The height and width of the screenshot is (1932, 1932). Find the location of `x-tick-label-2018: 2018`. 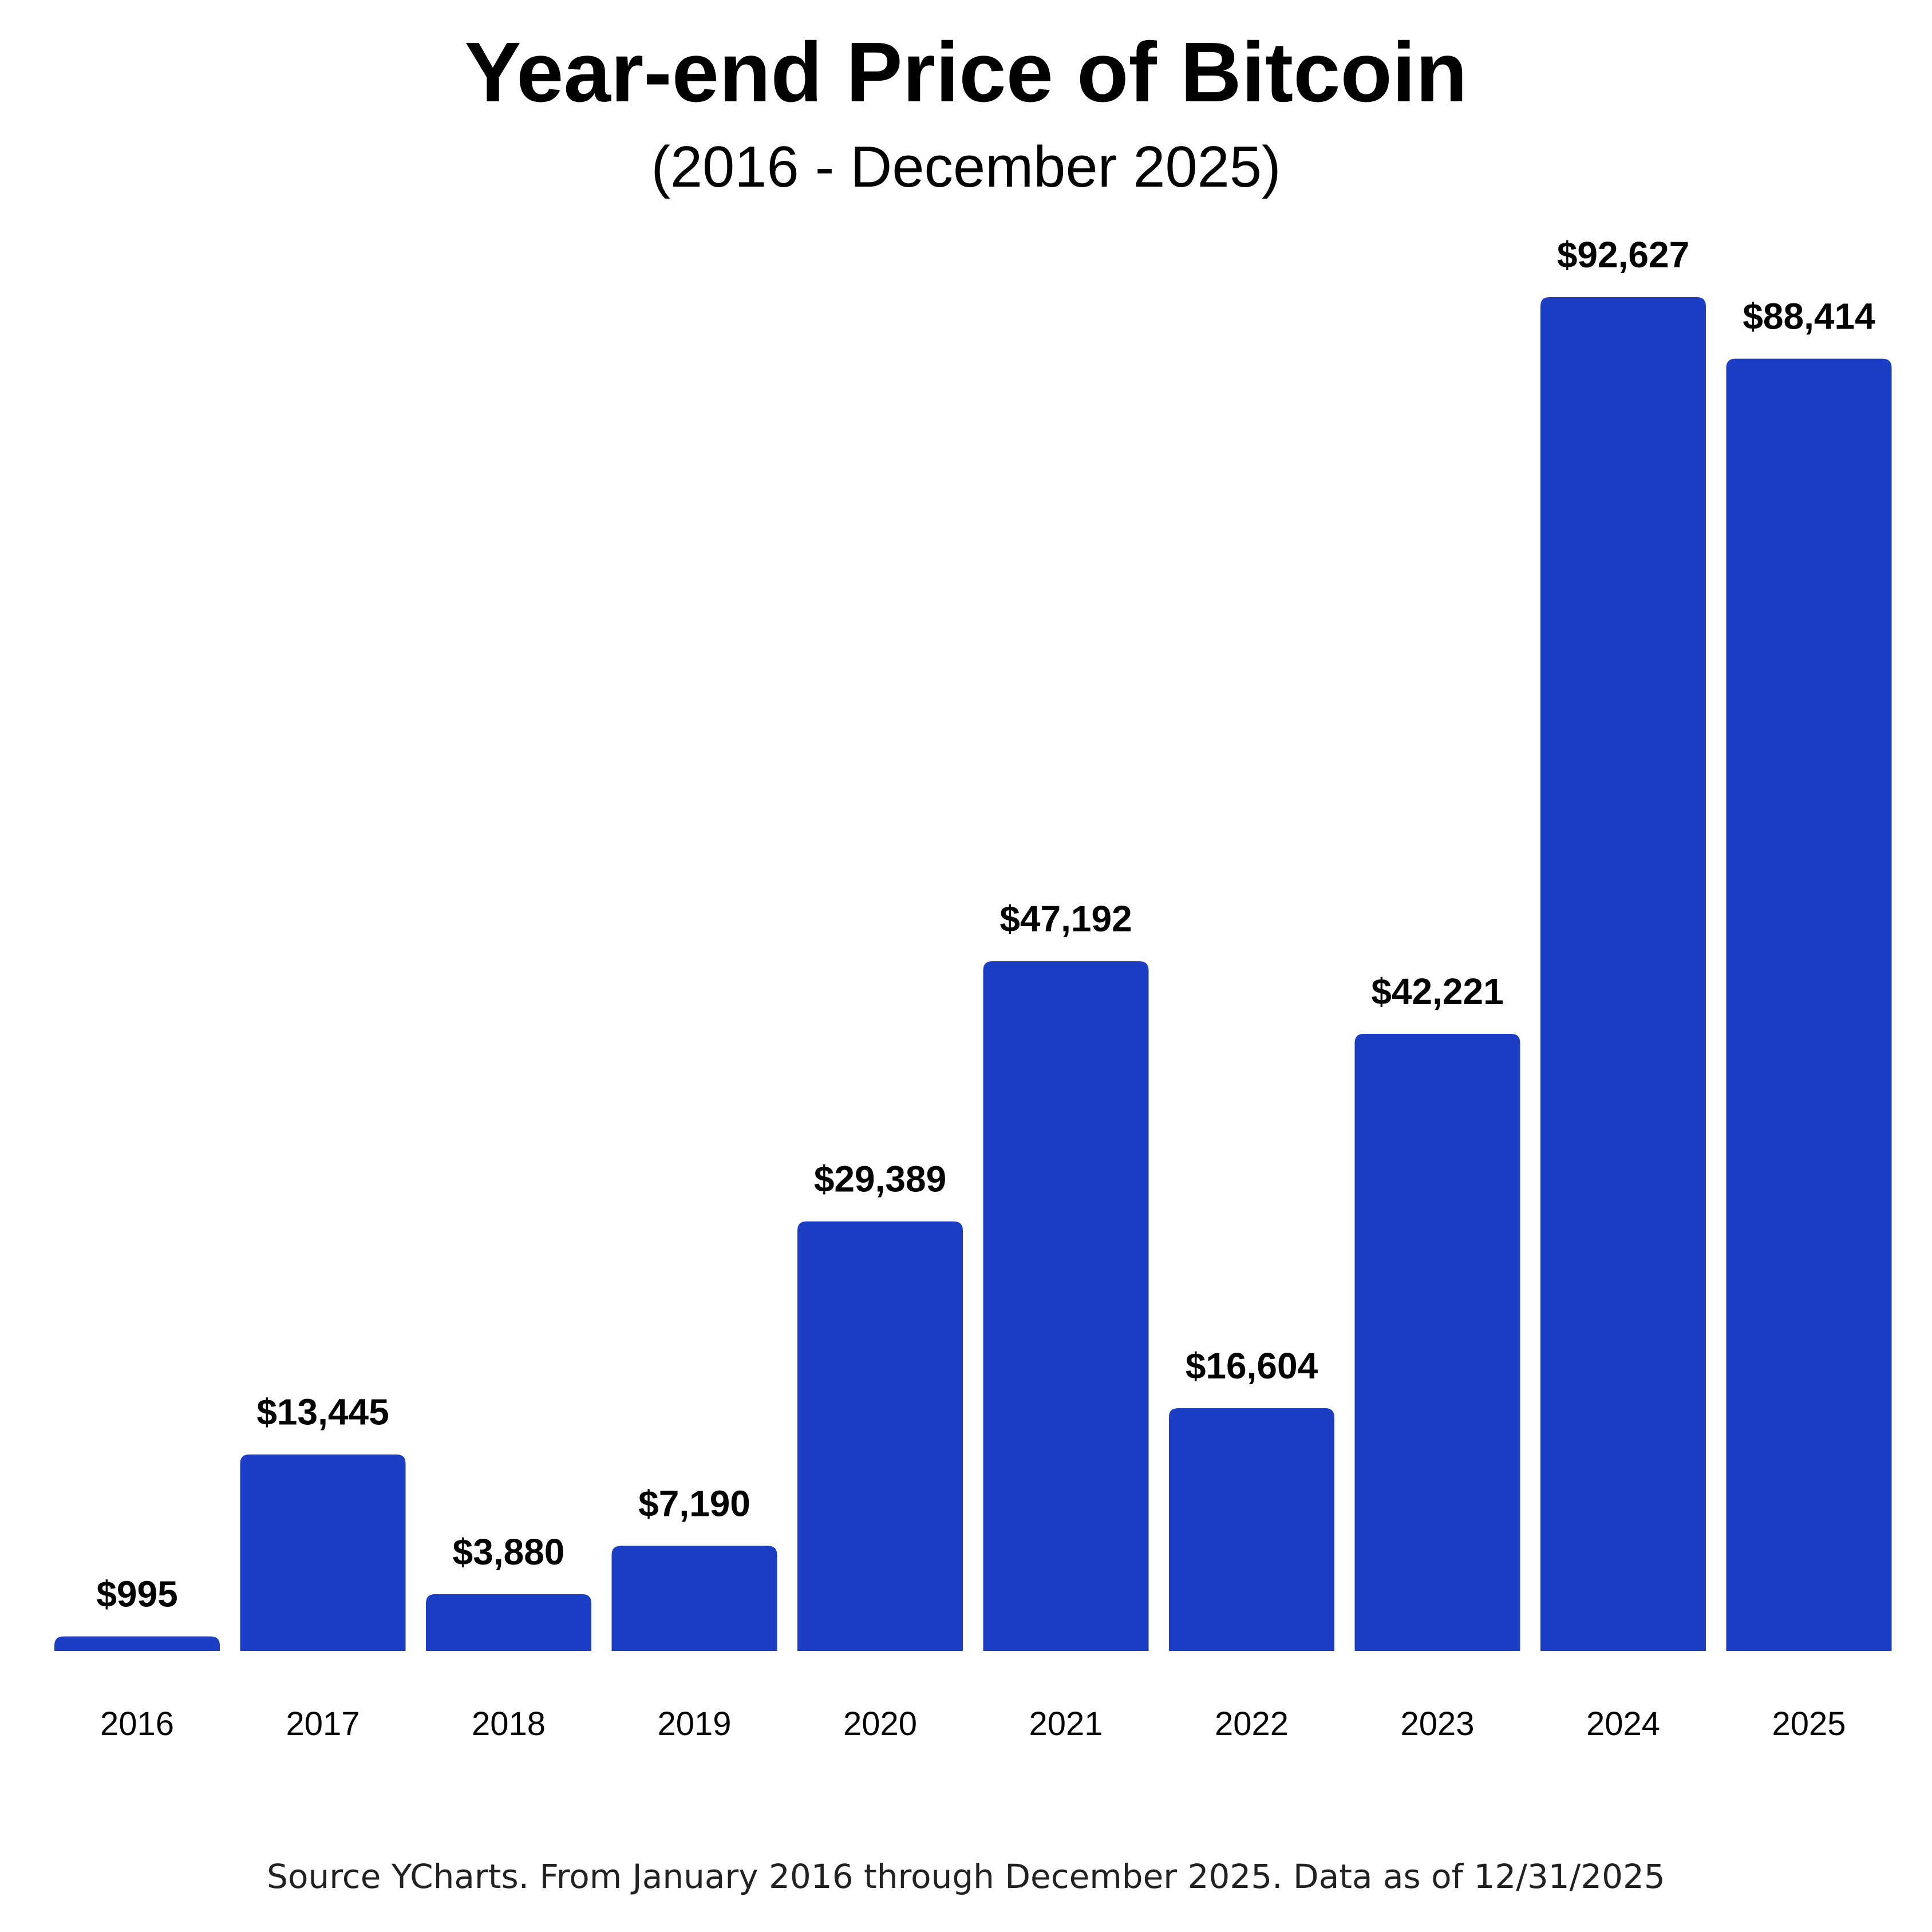

x-tick-label-2018: 2018 is located at coordinates (509, 1724).